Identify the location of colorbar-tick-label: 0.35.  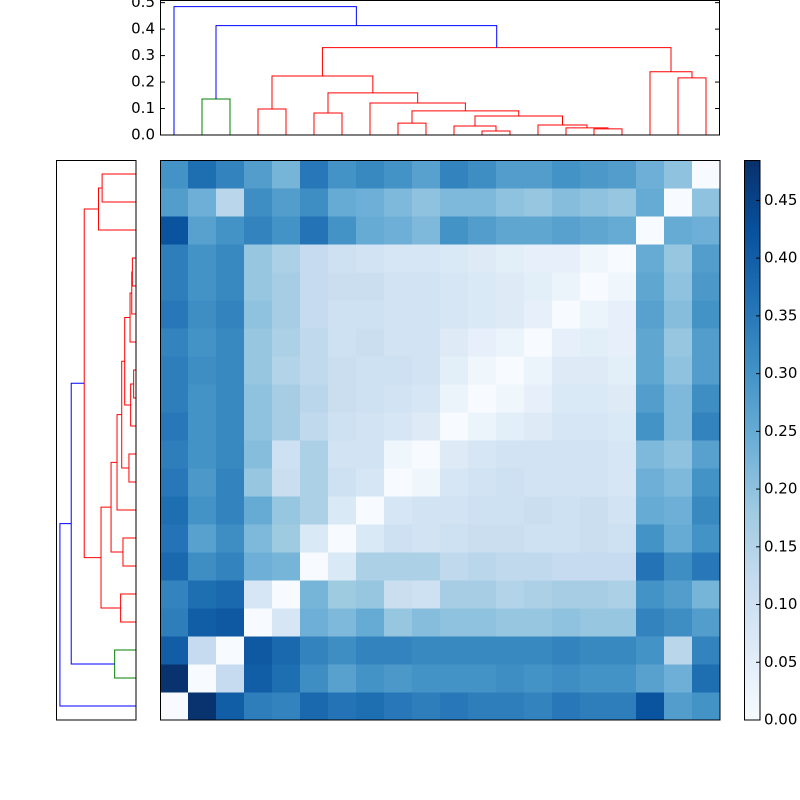
(780, 315).